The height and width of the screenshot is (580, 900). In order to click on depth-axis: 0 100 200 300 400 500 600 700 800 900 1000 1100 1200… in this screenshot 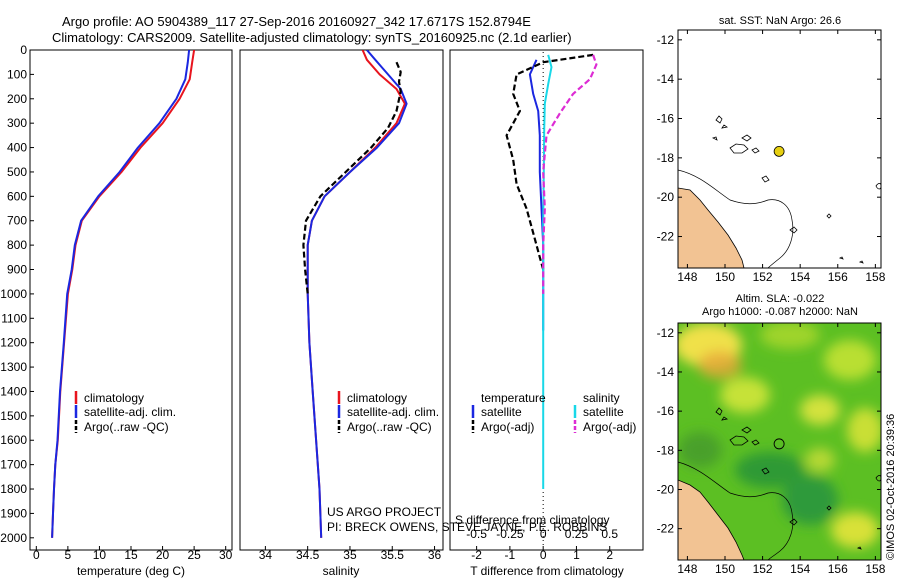, I will do `click(17, 294)`.